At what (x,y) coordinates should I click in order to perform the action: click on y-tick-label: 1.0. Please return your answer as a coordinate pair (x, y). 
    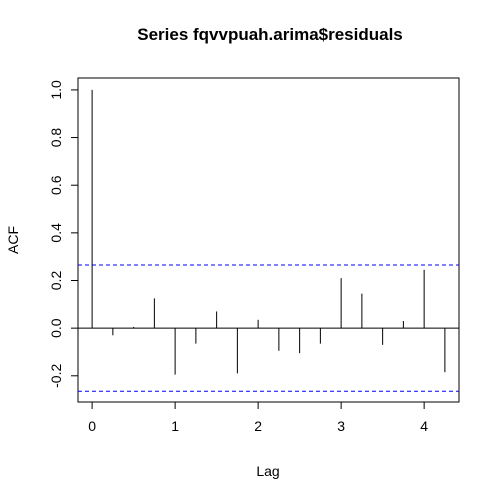
    Looking at the image, I should click on (56, 90).